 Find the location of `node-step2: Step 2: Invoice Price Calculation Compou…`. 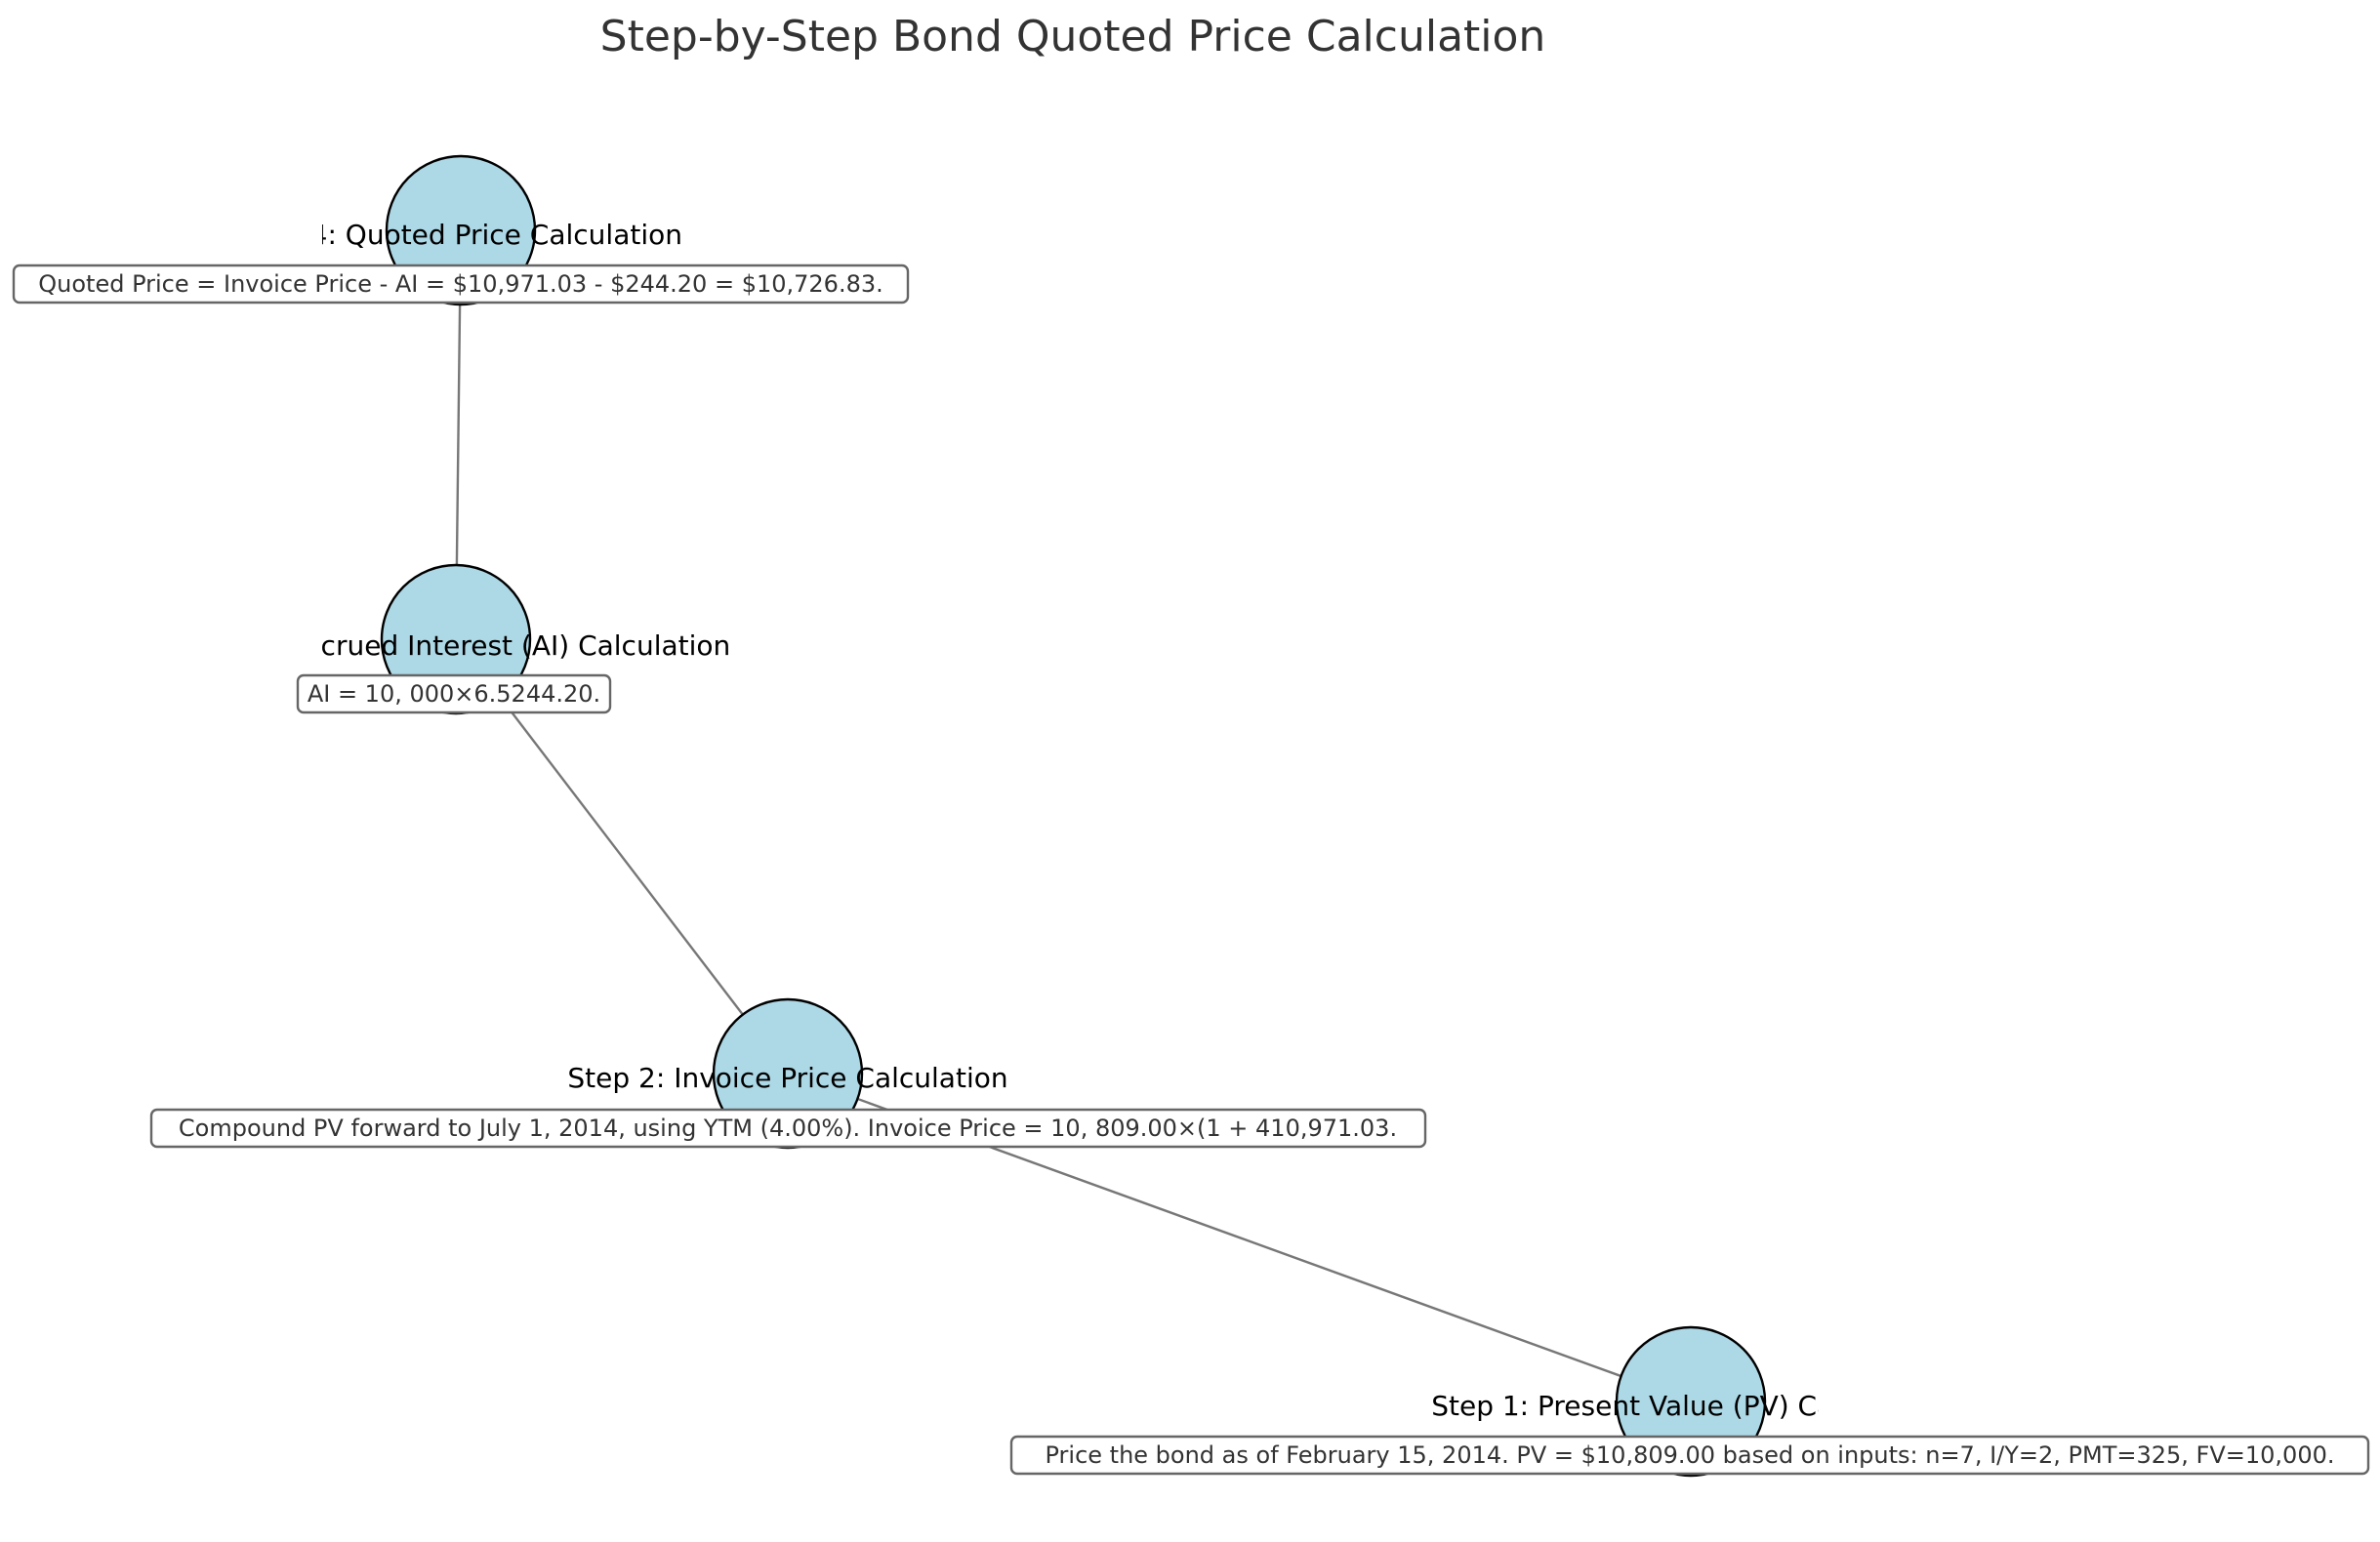

node-step2: Step 2: Invoice Price Calculation Compou… is located at coordinates (788, 1073).